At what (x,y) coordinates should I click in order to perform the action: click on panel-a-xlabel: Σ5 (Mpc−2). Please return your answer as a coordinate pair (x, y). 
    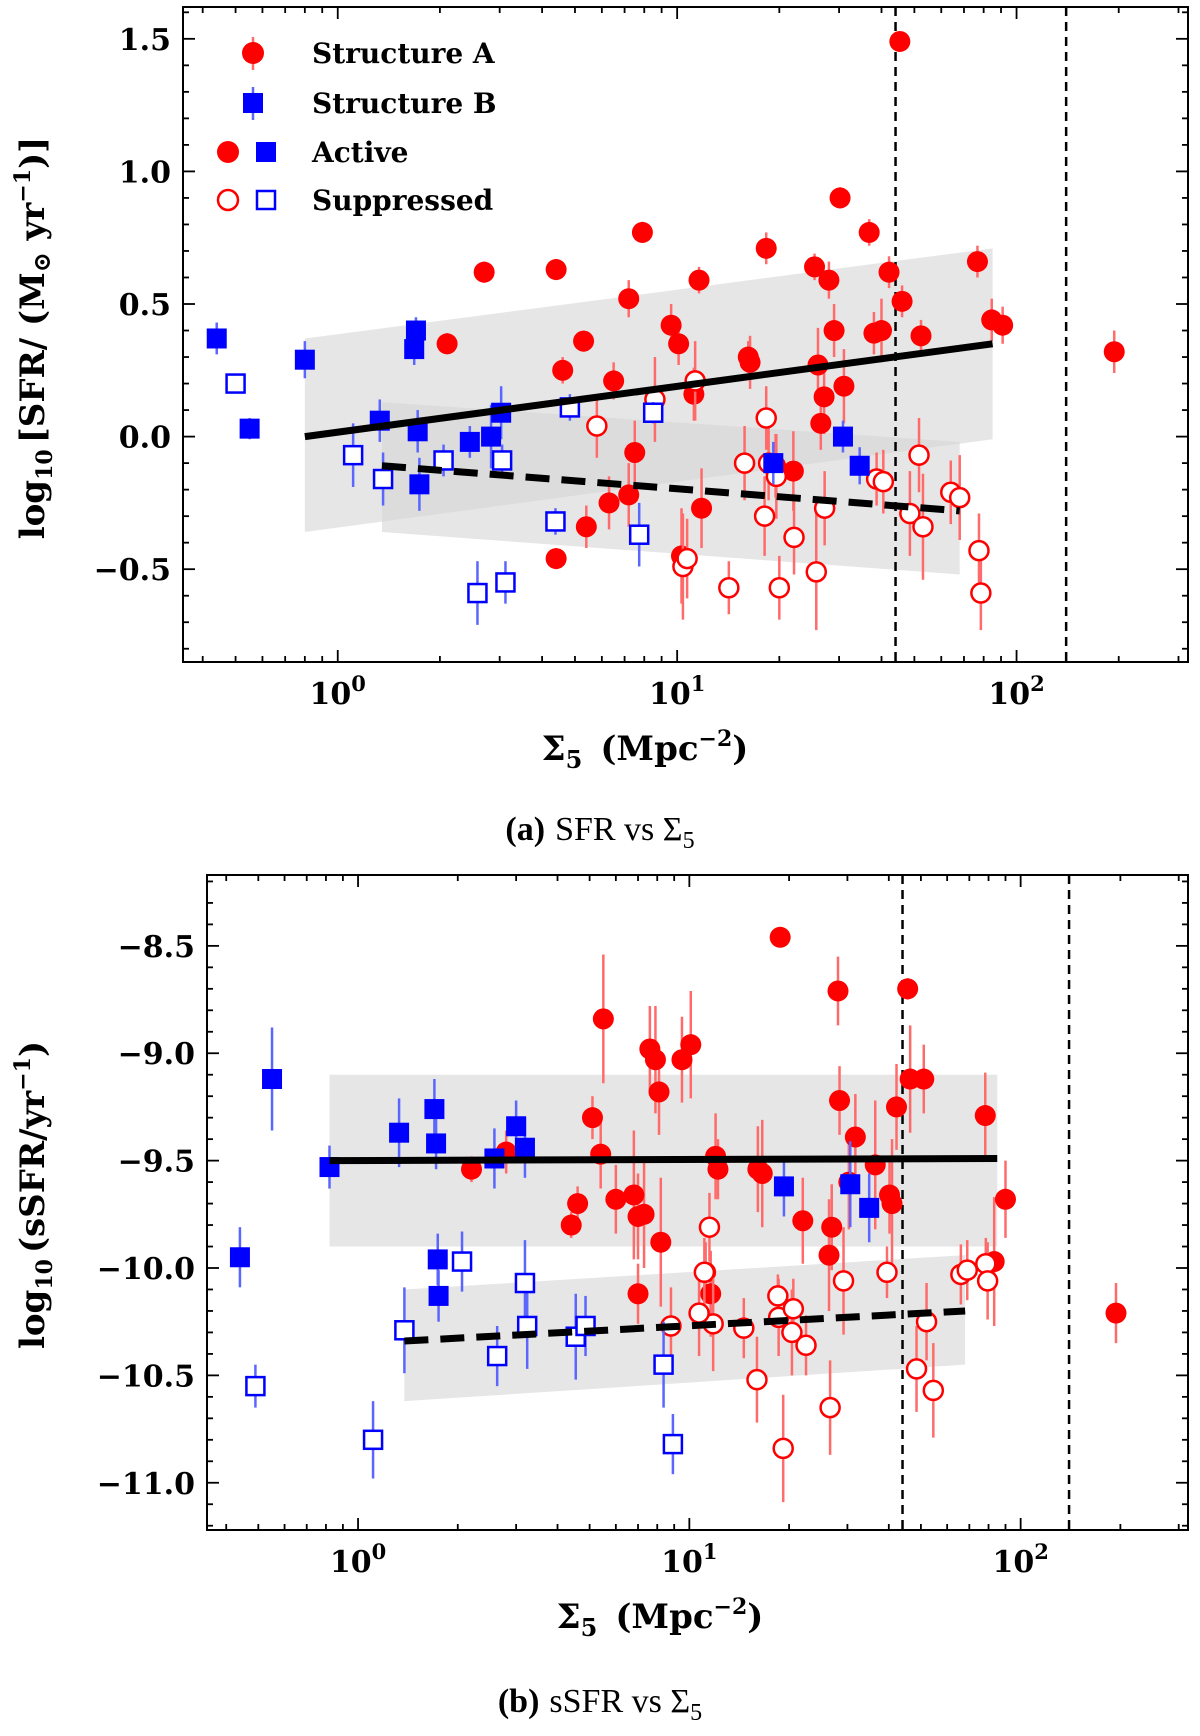
    Looking at the image, I should click on (645, 750).